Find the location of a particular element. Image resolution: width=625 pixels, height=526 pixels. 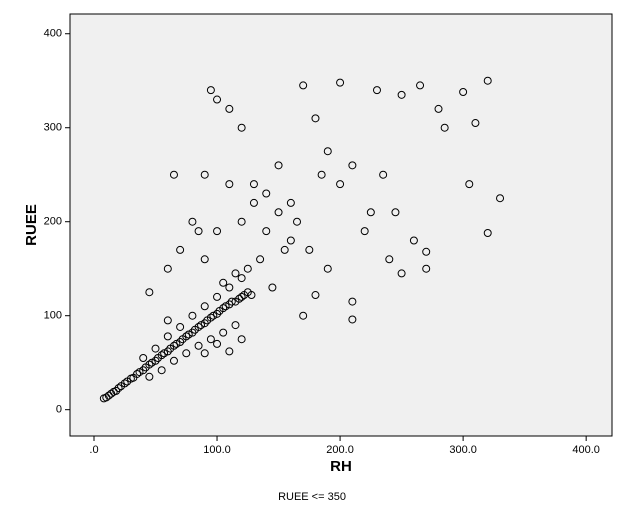

x-axis-label: RH is located at coordinates (341, 466).